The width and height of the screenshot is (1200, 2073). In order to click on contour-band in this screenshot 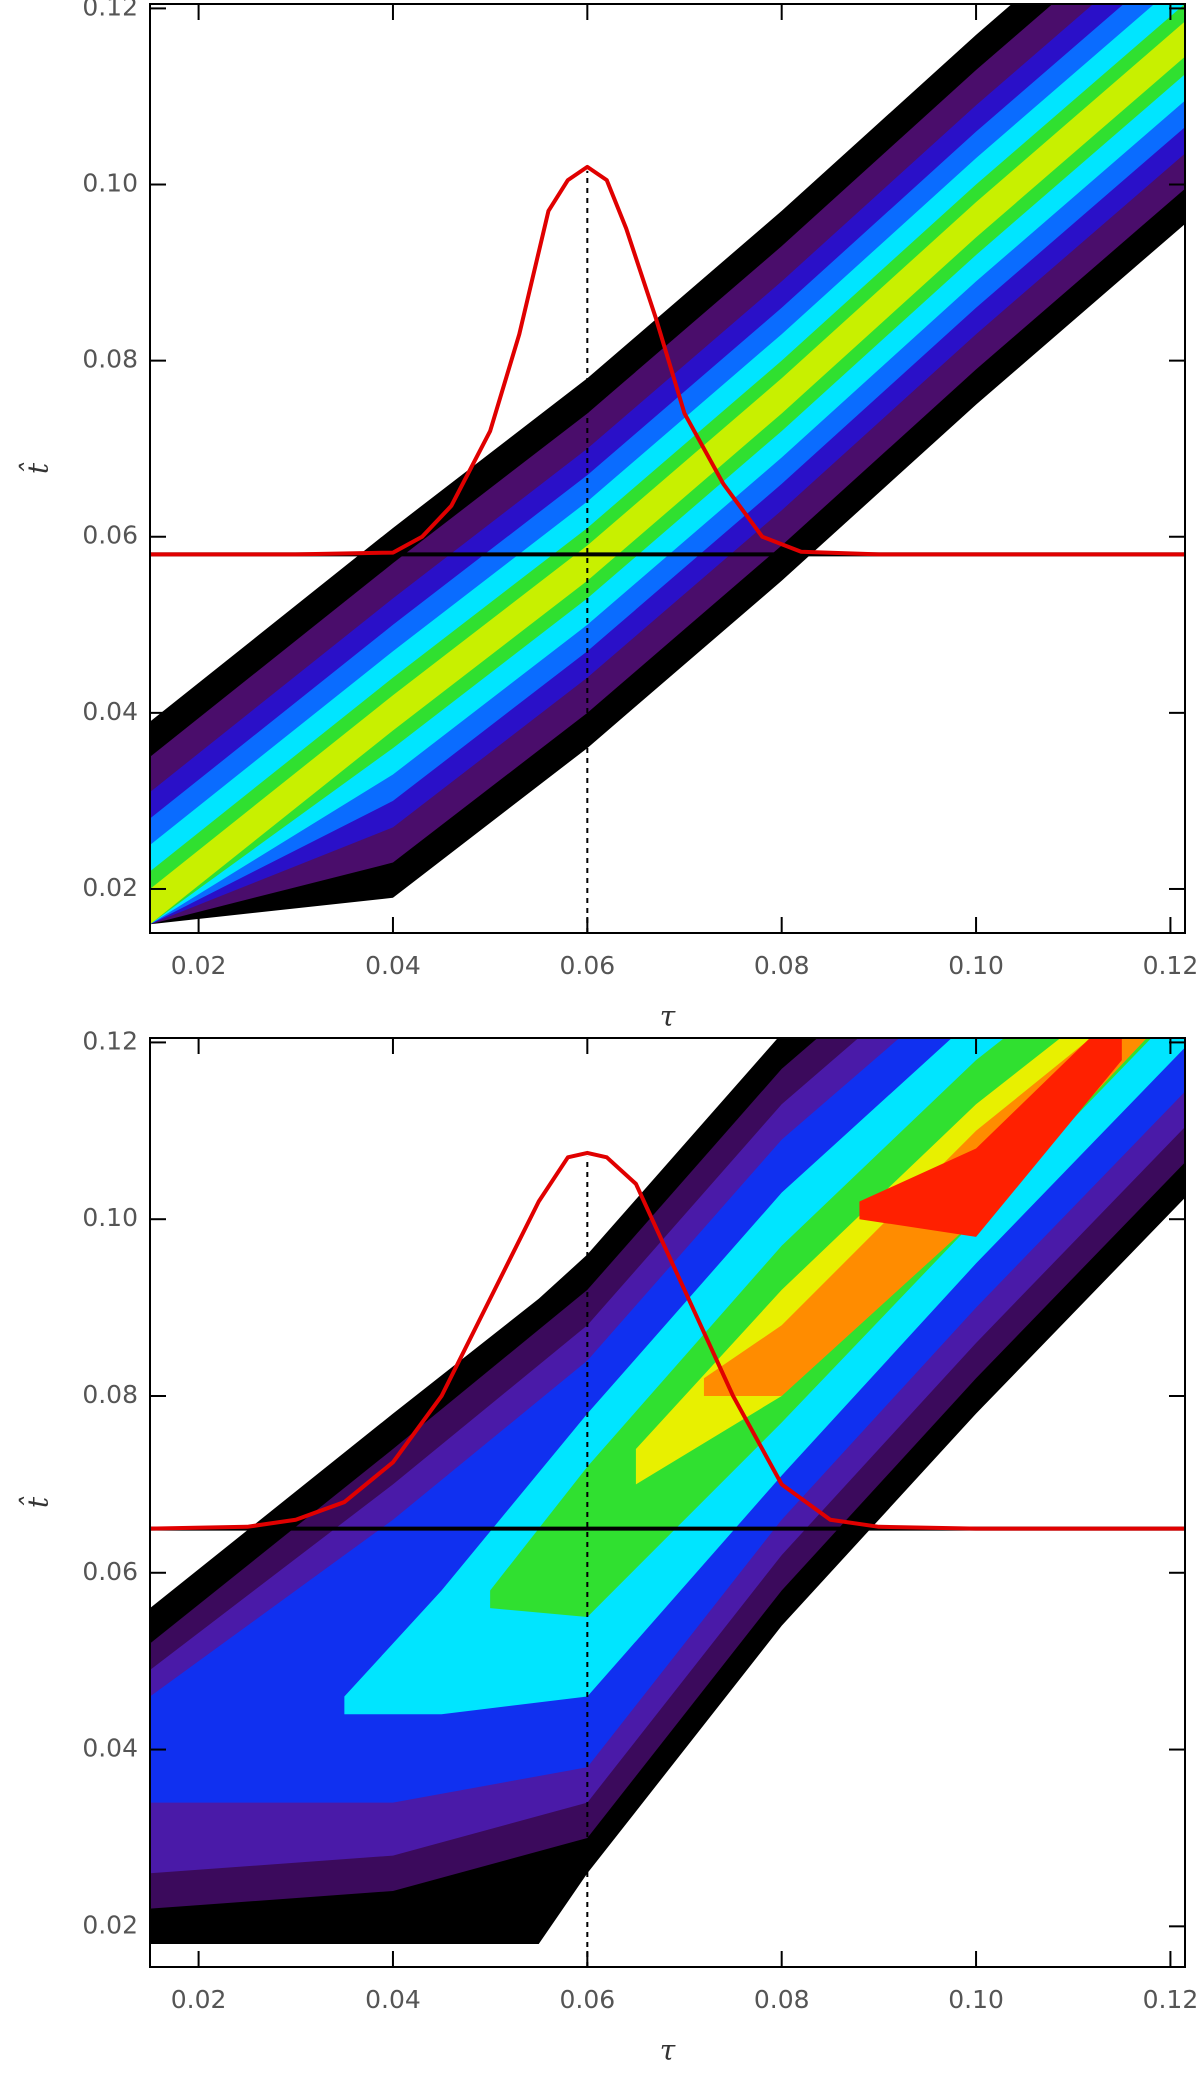, I will do `click(990, 1137)`.